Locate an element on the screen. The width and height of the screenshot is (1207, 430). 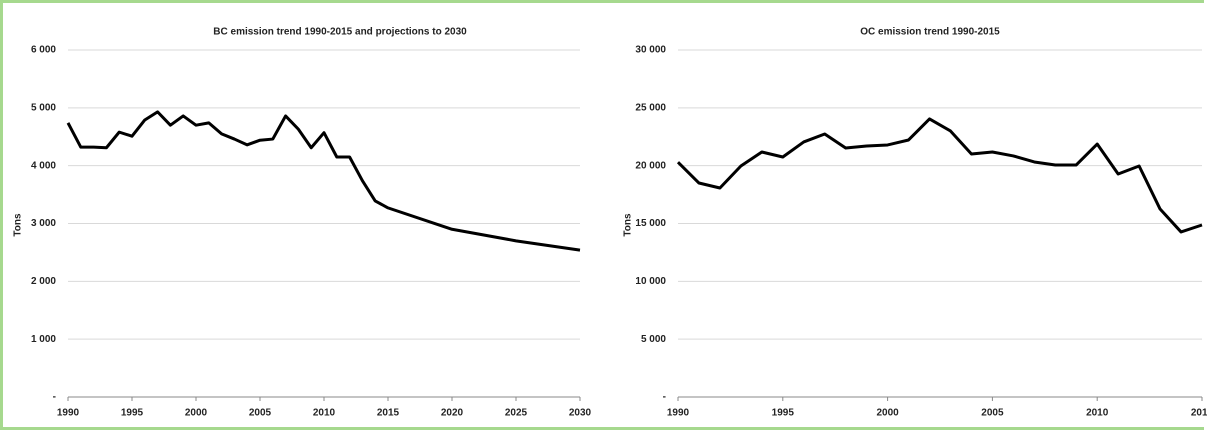
x-tick-label: 2025 is located at coordinates (516, 413).